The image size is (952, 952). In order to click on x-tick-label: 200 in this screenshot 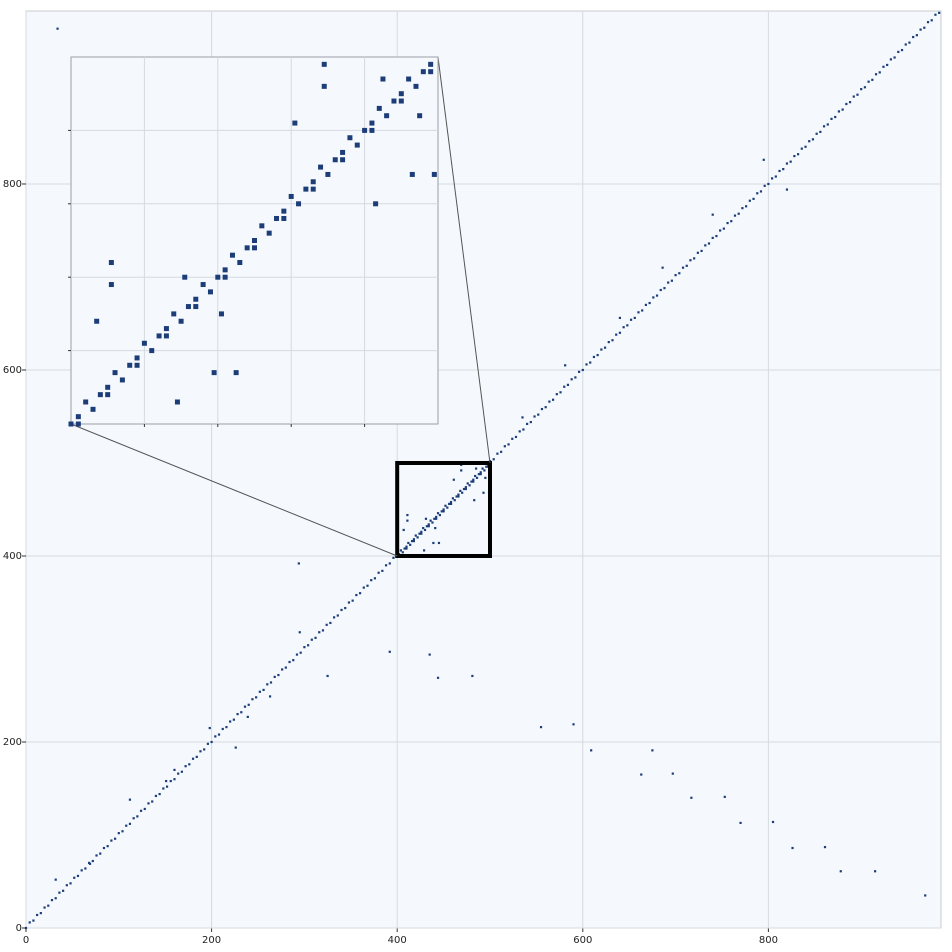, I will do `click(211, 940)`.